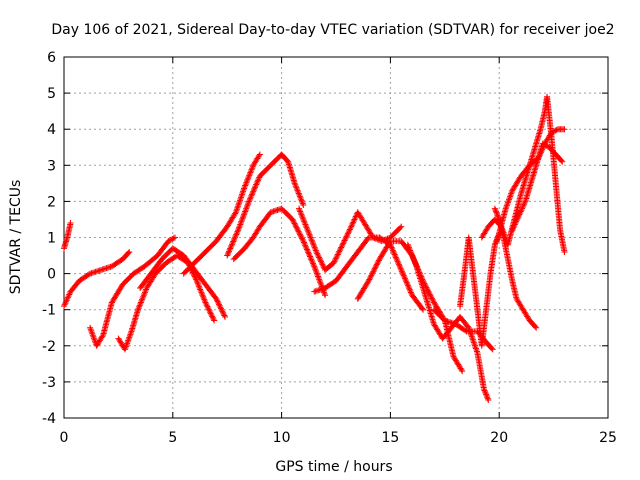 The width and height of the screenshot is (640, 480). Describe the element at coordinates (279, 252) in the screenshot. I see `series-track-h` at that location.